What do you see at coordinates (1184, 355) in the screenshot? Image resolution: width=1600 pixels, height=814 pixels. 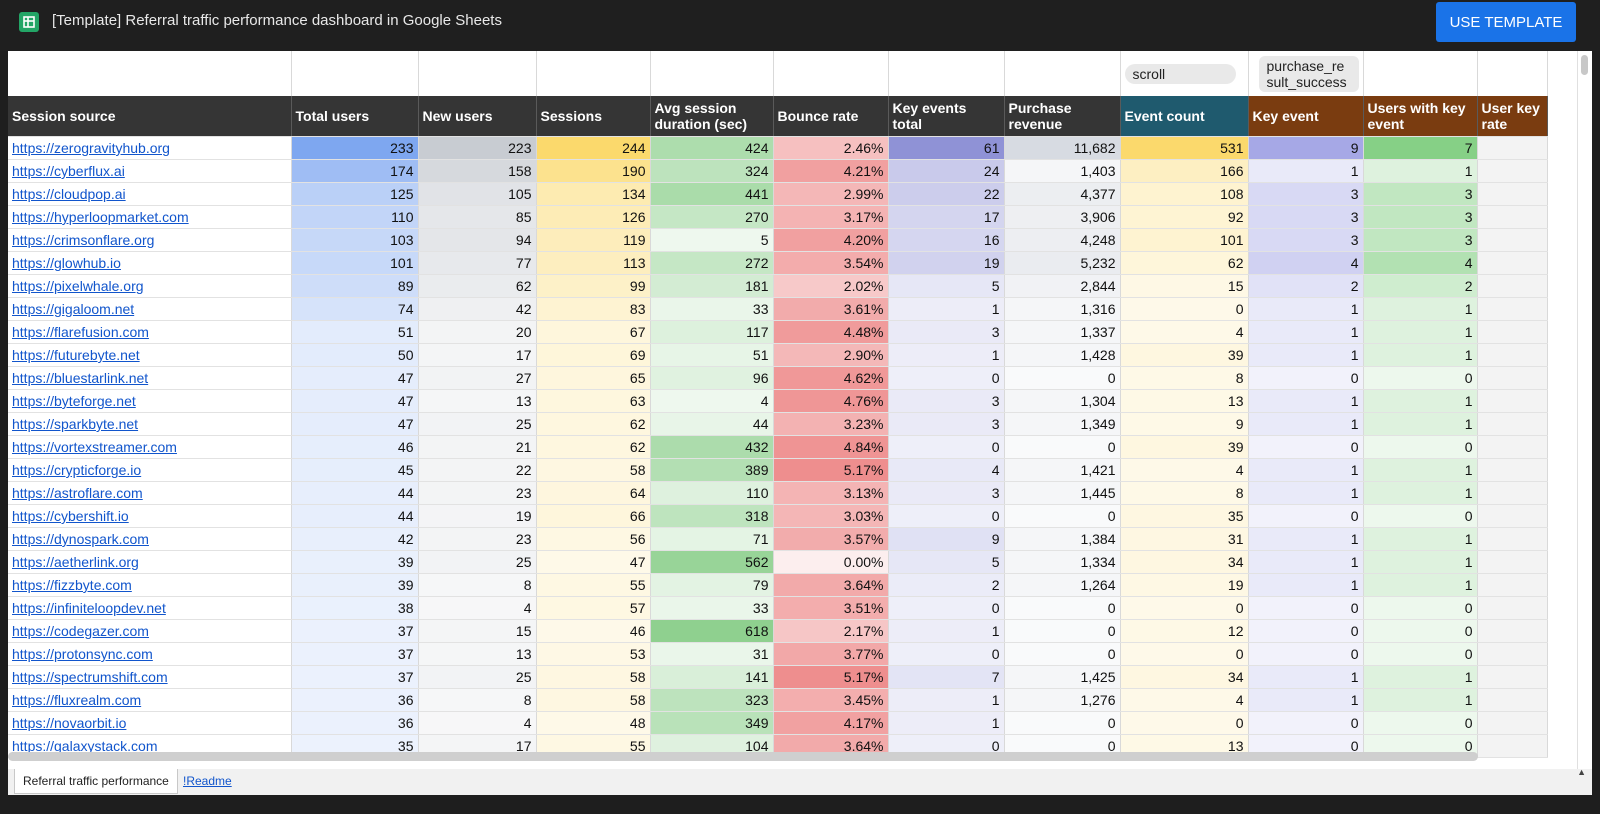 I see `metric-cell: 39` at bounding box center [1184, 355].